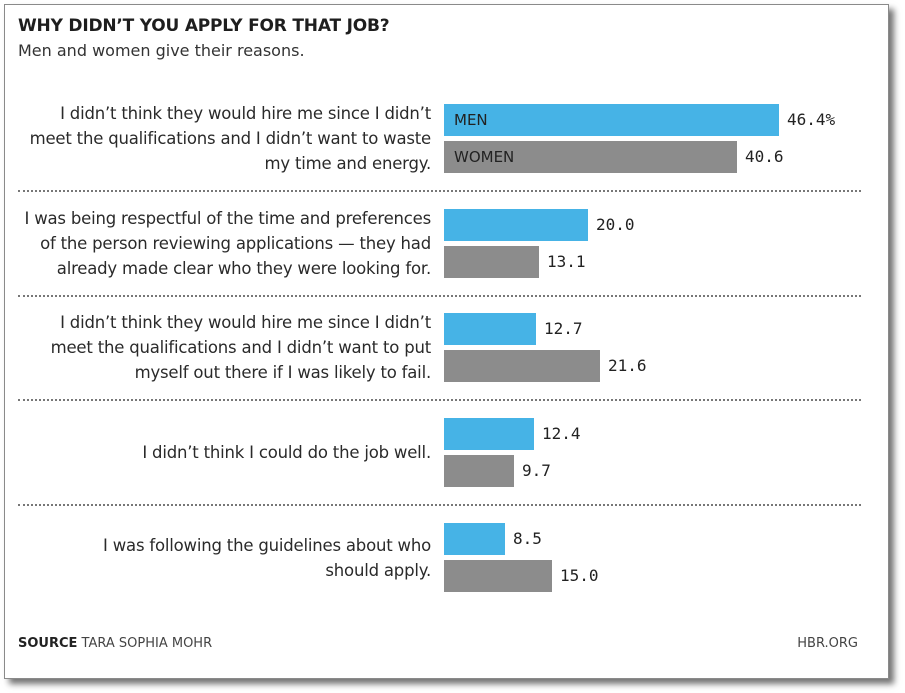 This screenshot has height=693, width=905. Describe the element at coordinates (563, 328) in the screenshot. I see `data-label: 12.7` at that location.